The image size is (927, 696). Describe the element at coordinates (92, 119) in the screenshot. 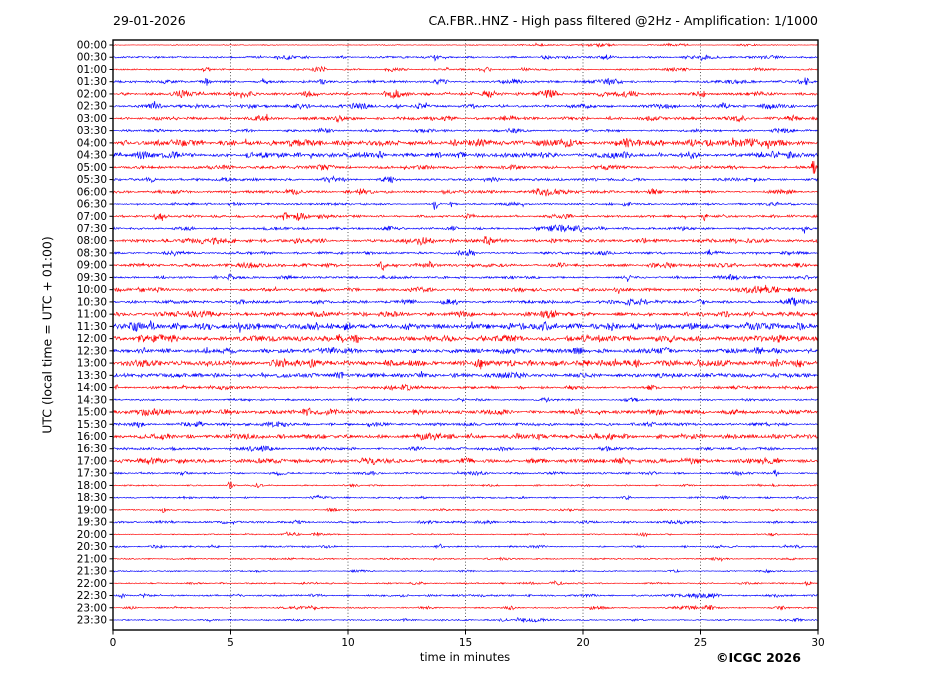

I see `y-tick-label-03:00: 03:00` at that location.